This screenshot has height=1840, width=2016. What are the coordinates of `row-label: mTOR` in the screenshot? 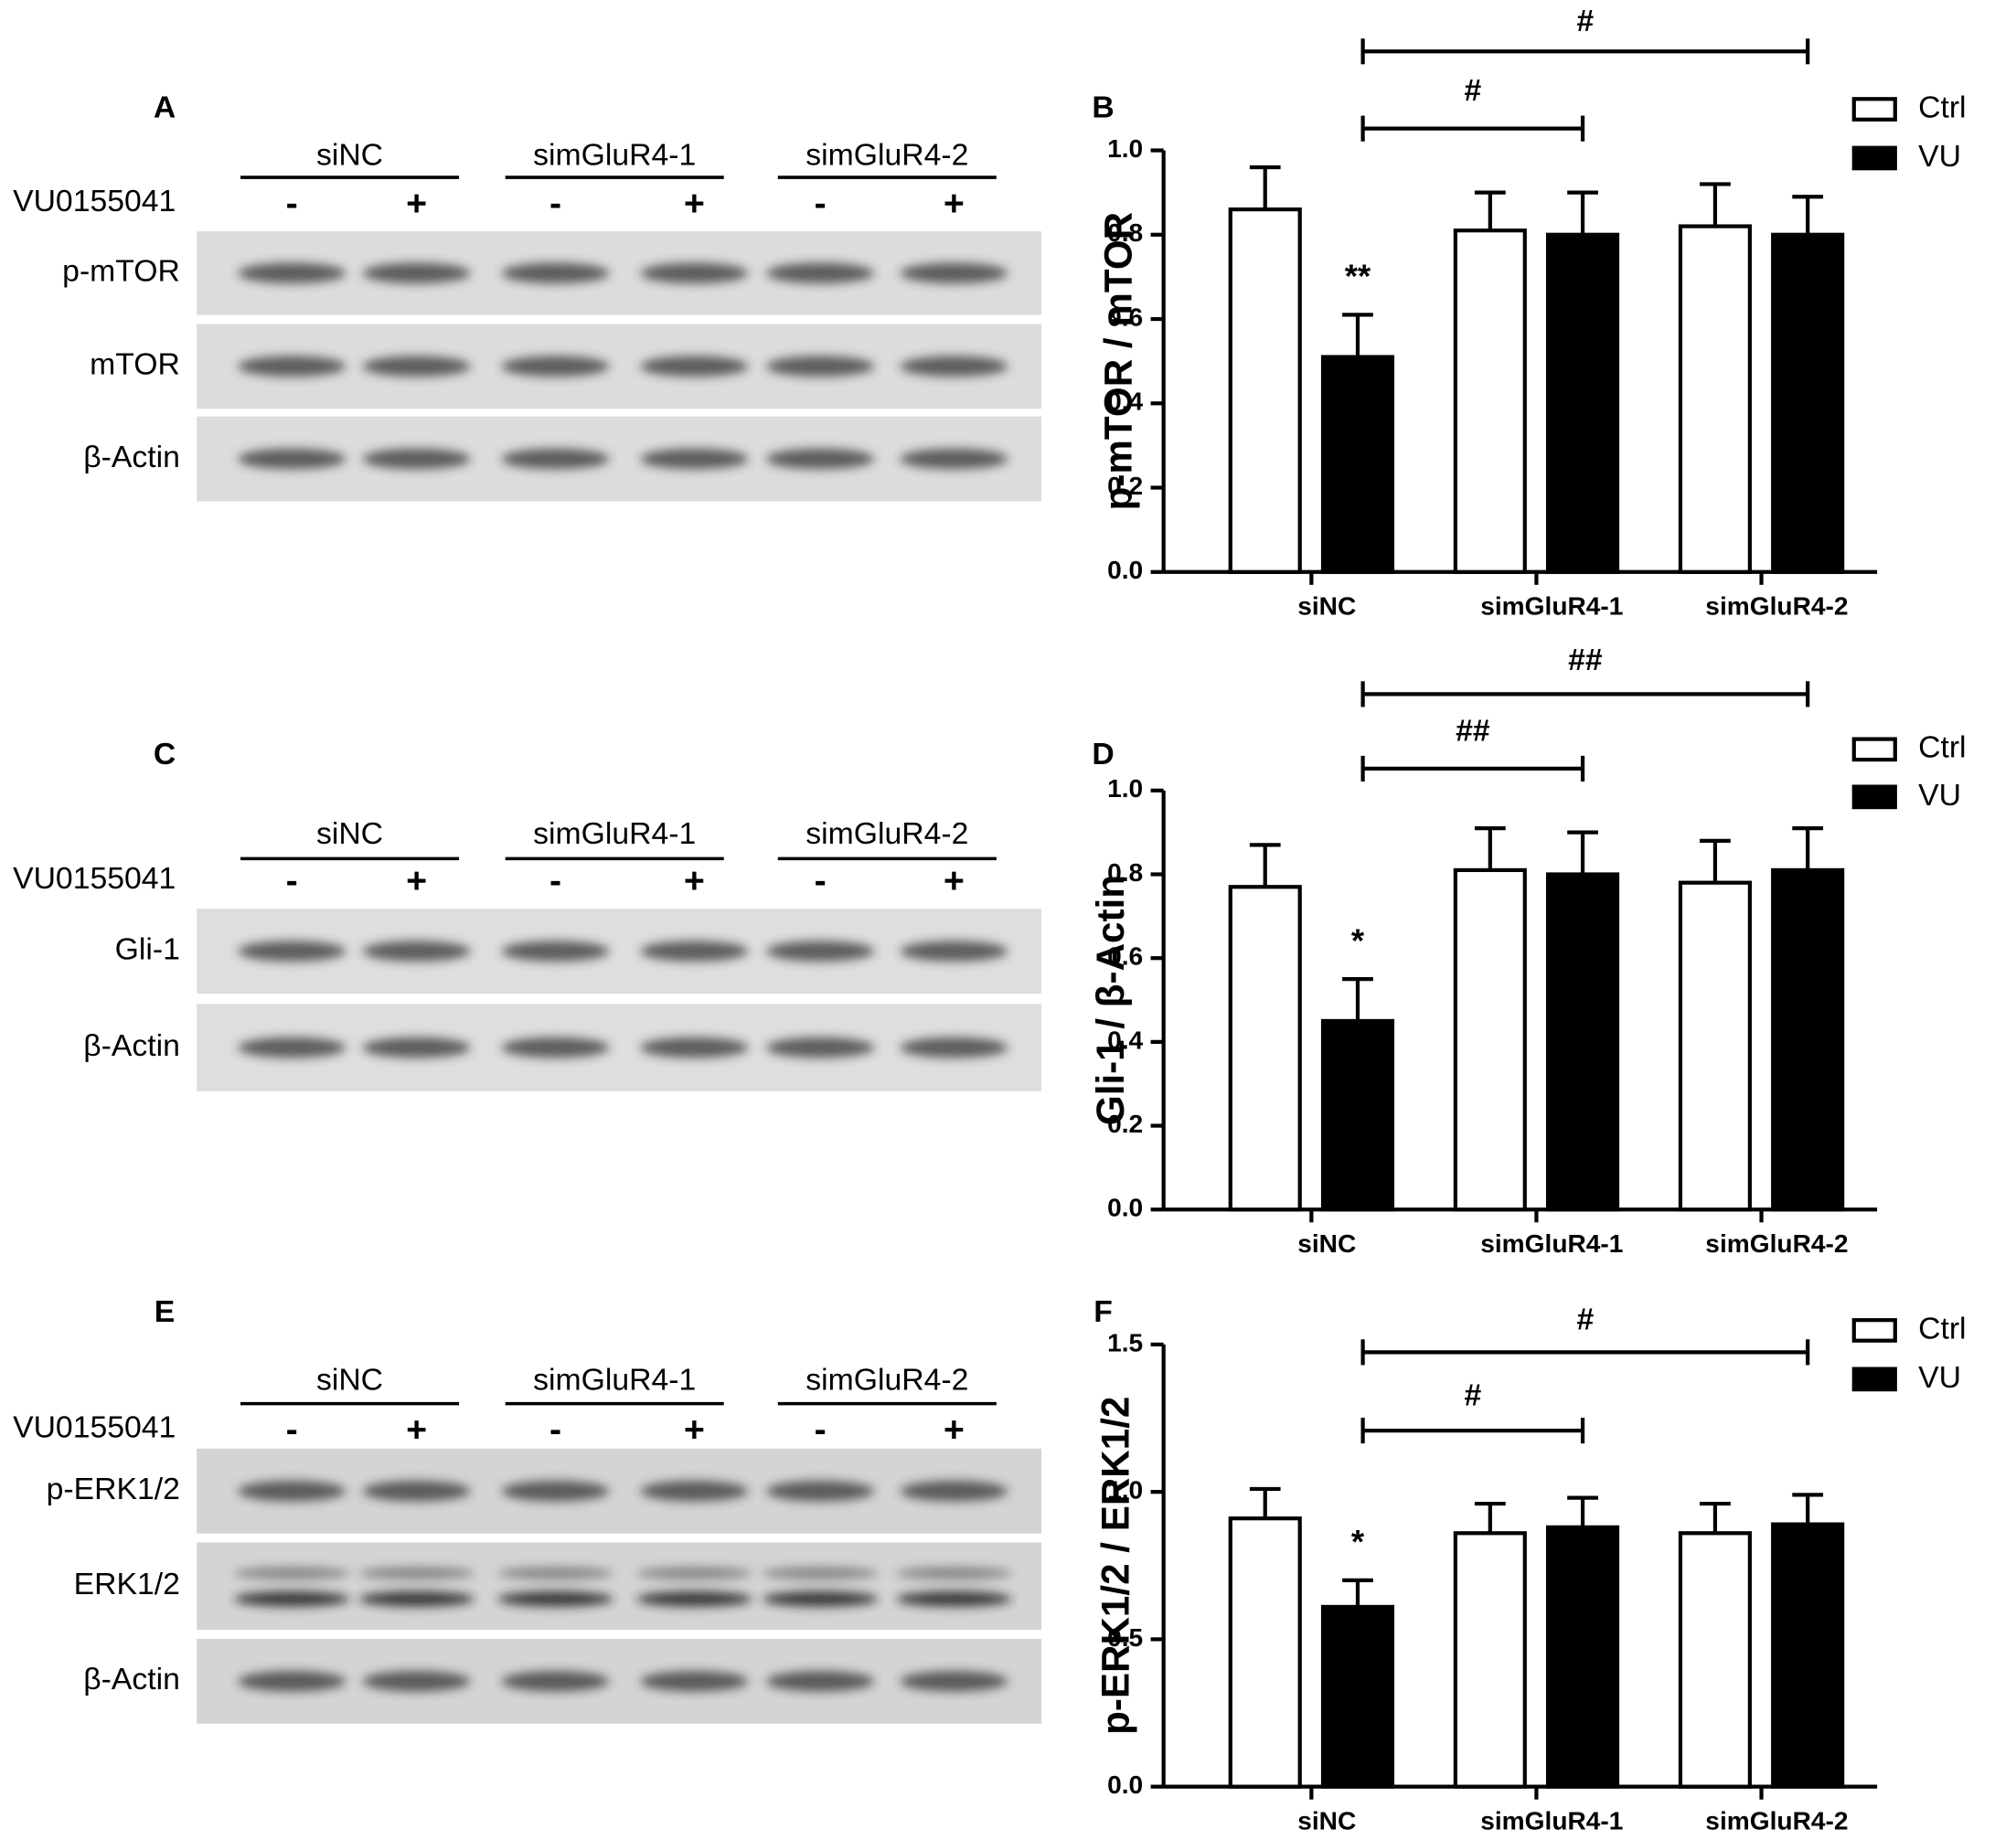 It's located at (135, 364).